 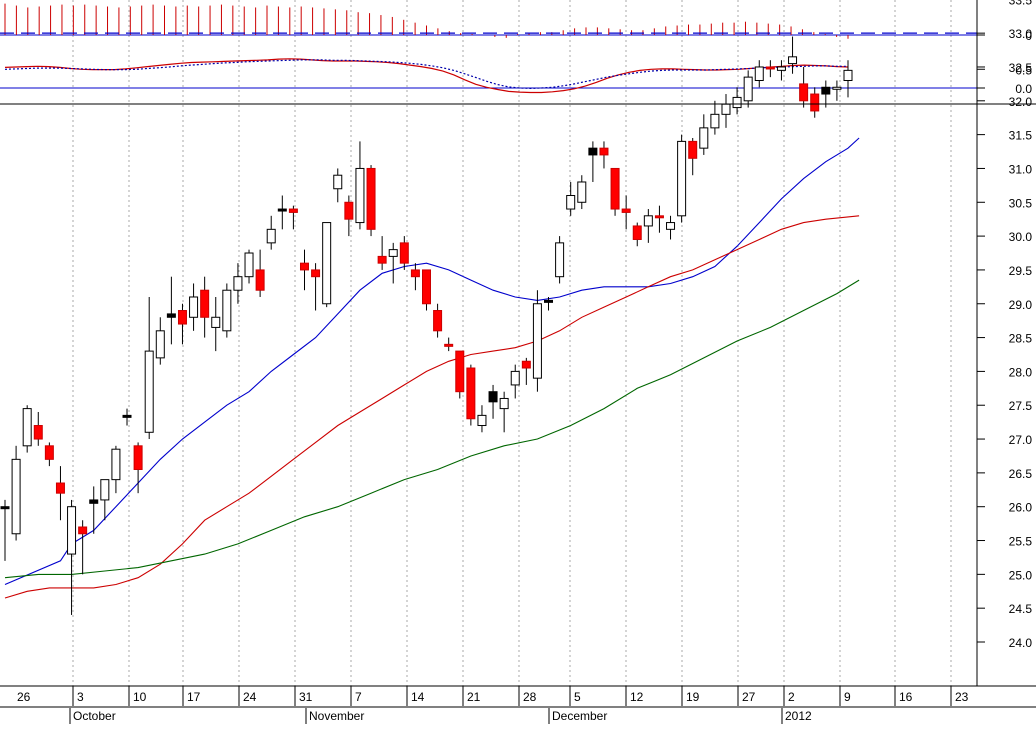 I want to click on y-tick-label-price: 31.5, so click(x=1021, y=136).